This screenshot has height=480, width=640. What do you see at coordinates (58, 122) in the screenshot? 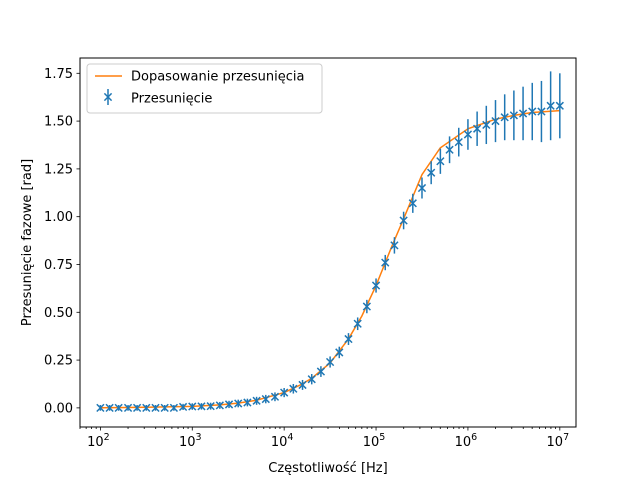
I see `y-tick-label: 1.50` at bounding box center [58, 122].